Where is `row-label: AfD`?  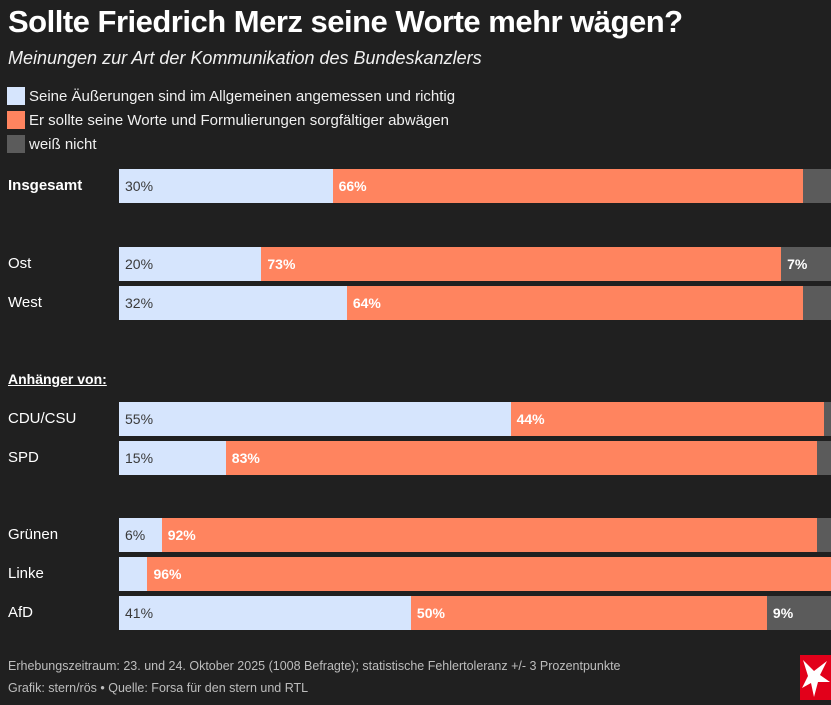 row-label: AfD is located at coordinates (21, 612).